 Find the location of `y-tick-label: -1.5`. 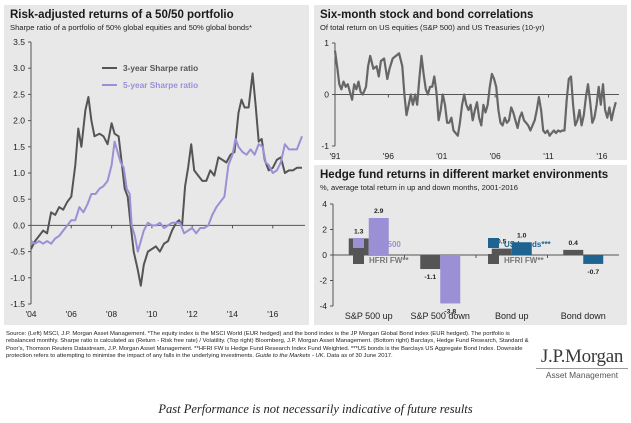

y-tick-label: -1.5 is located at coordinates (17, 304).